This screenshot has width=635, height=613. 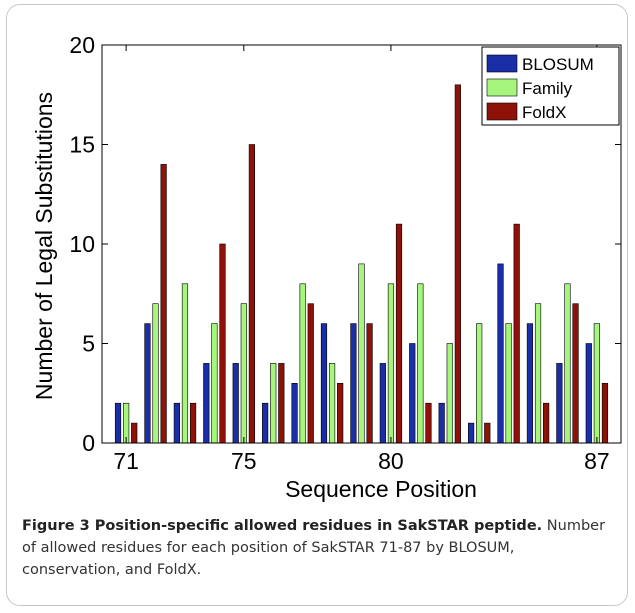 What do you see at coordinates (502, 111) in the screenshot?
I see `legend-swatch-foldx` at bounding box center [502, 111].